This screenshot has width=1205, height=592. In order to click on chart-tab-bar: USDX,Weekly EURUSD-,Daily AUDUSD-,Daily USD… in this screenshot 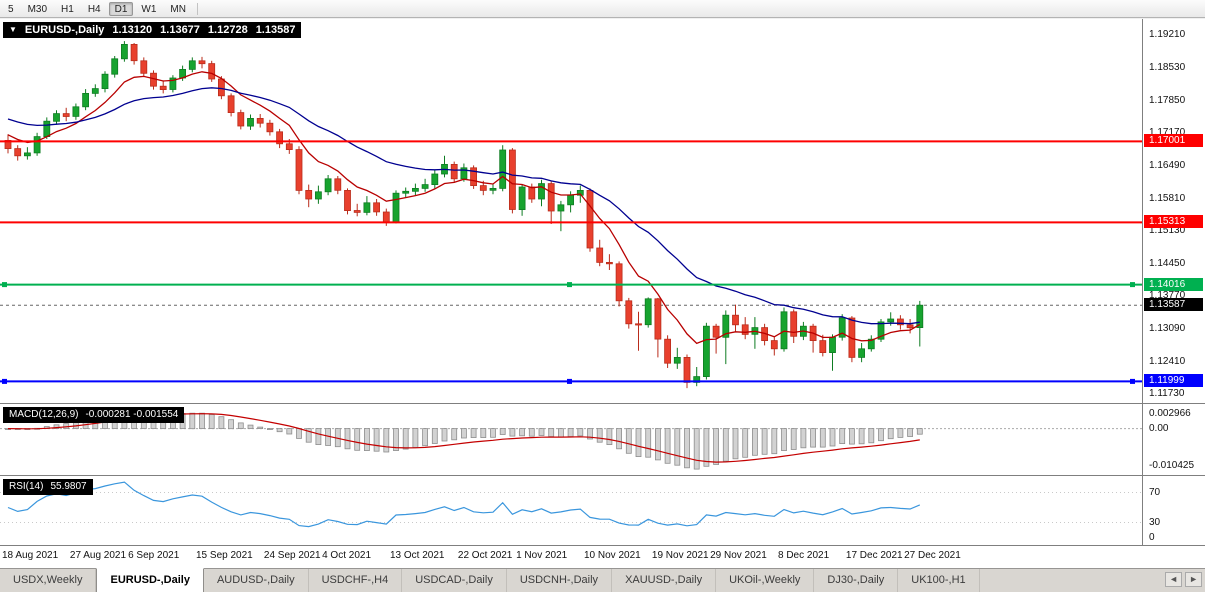, I will do `click(602, 580)`.